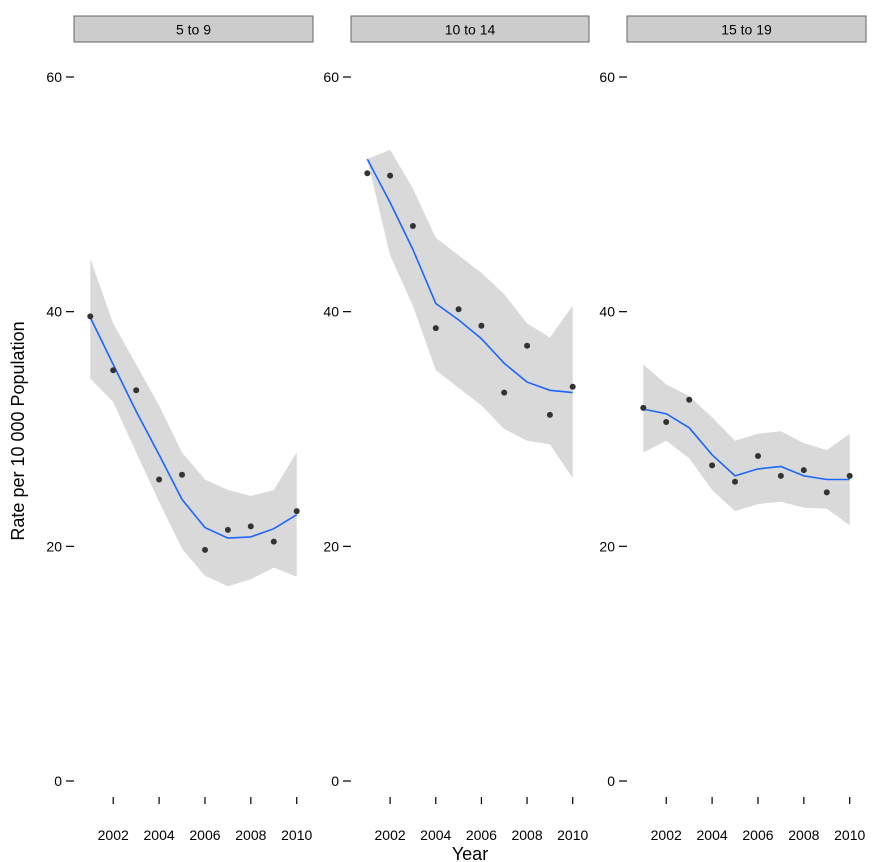  I want to click on facet-strip-label: 15 to 19, so click(746, 30).